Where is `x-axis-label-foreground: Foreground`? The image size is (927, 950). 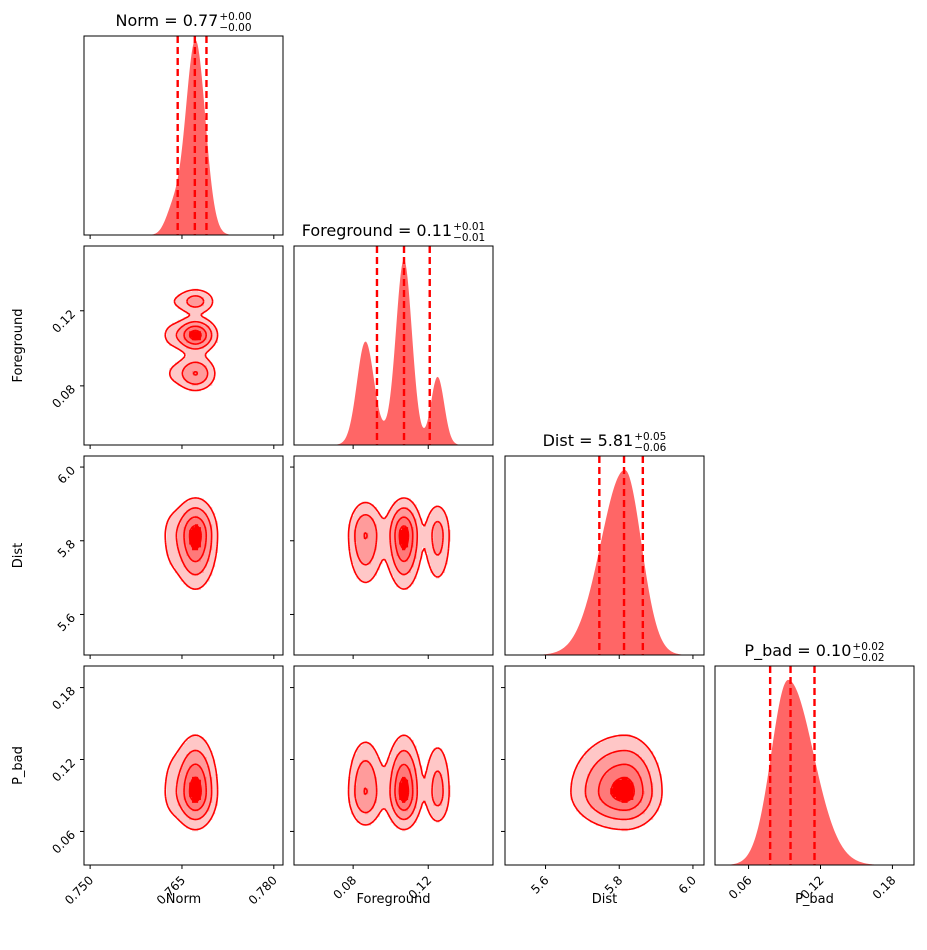
x-axis-label-foreground: Foreground is located at coordinates (393, 899).